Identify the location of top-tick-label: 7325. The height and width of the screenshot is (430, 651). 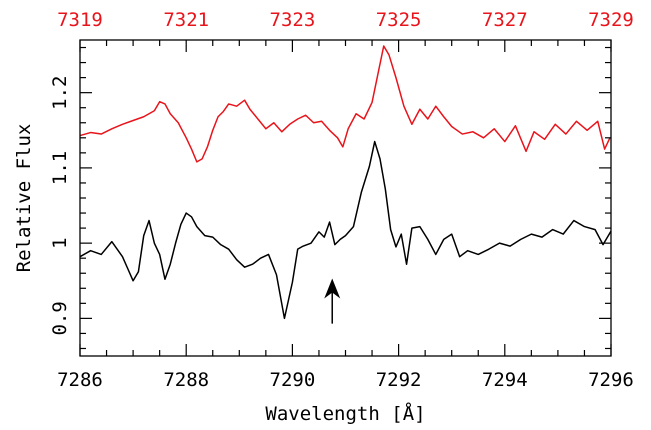
(399, 20).